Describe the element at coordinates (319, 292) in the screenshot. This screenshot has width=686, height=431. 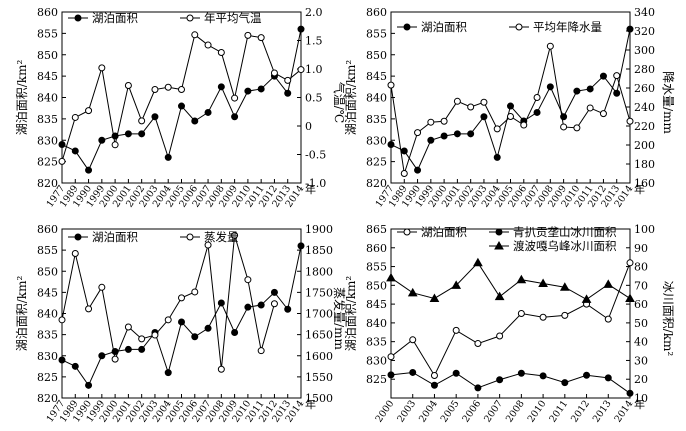
I see `right-tick-label: 1750` at that location.